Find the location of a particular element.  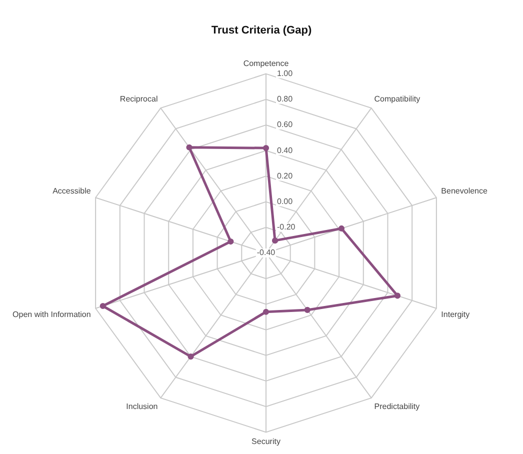

spoke-label: Compatibility is located at coordinates (397, 99).